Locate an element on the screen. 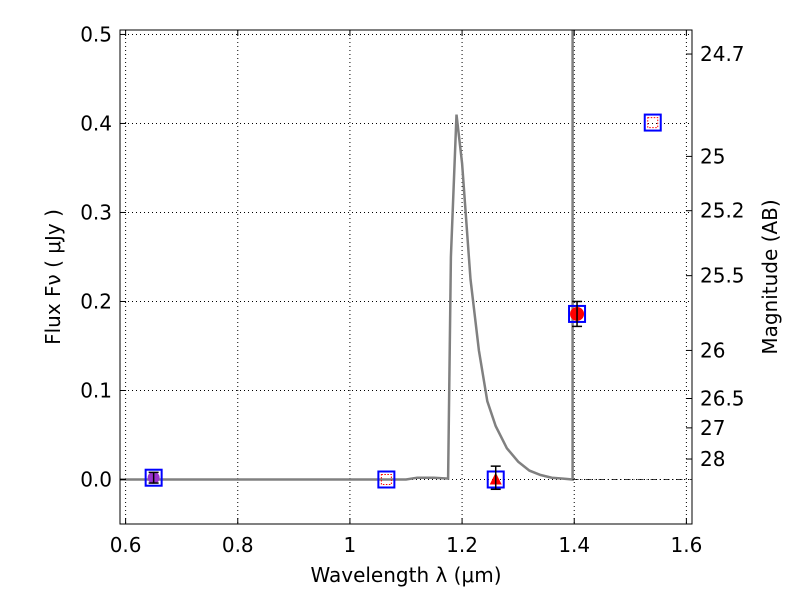 The height and width of the screenshot is (600, 800). y-tick-label: 0.4 is located at coordinates (96, 123).